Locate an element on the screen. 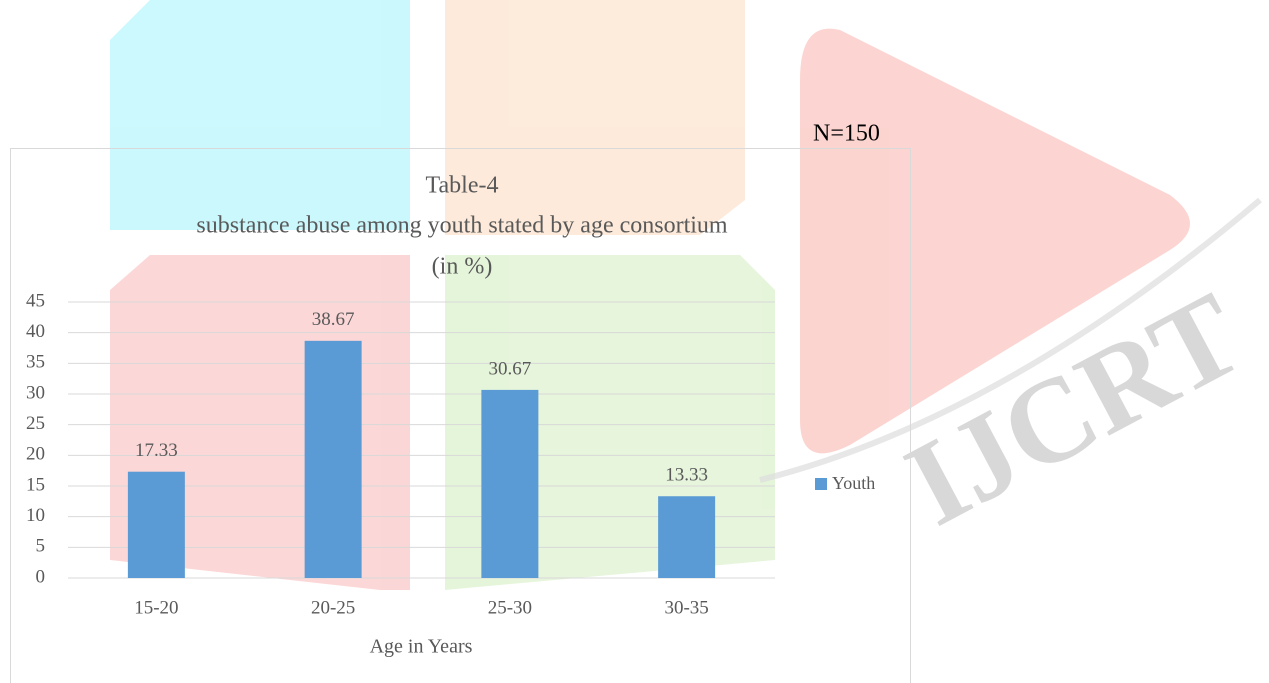 The image size is (1269, 683). x-axis-label: Age in Years is located at coordinates (421, 647).